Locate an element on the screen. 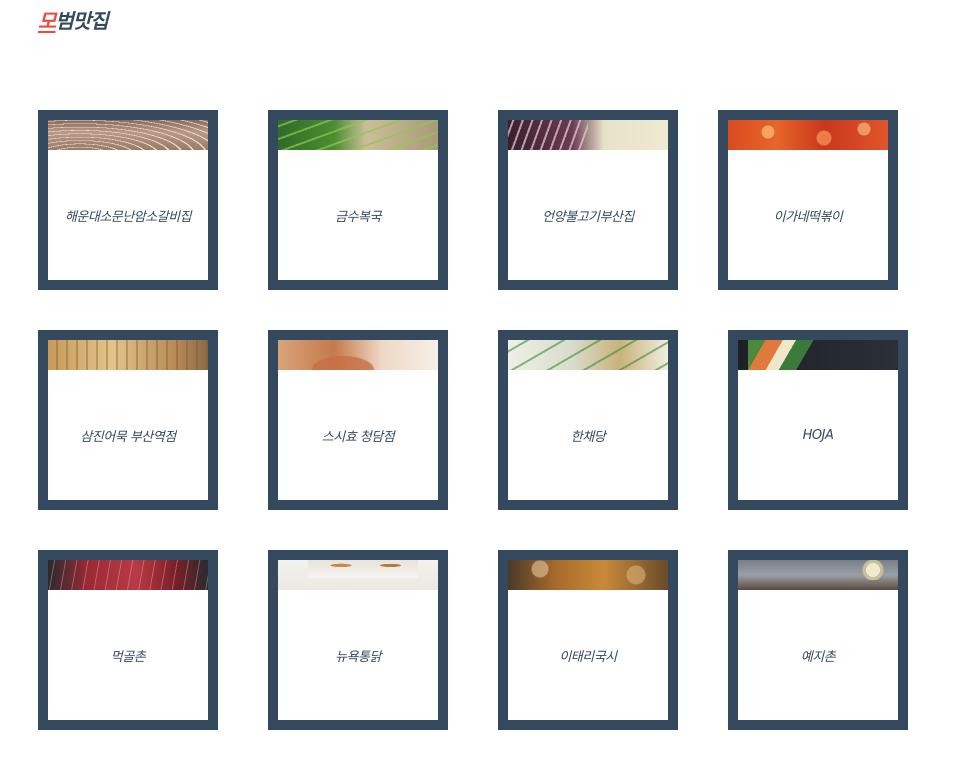 This screenshot has height=759, width=959. restaurant-card: 언양불고기부산집 is located at coordinates (588, 200).